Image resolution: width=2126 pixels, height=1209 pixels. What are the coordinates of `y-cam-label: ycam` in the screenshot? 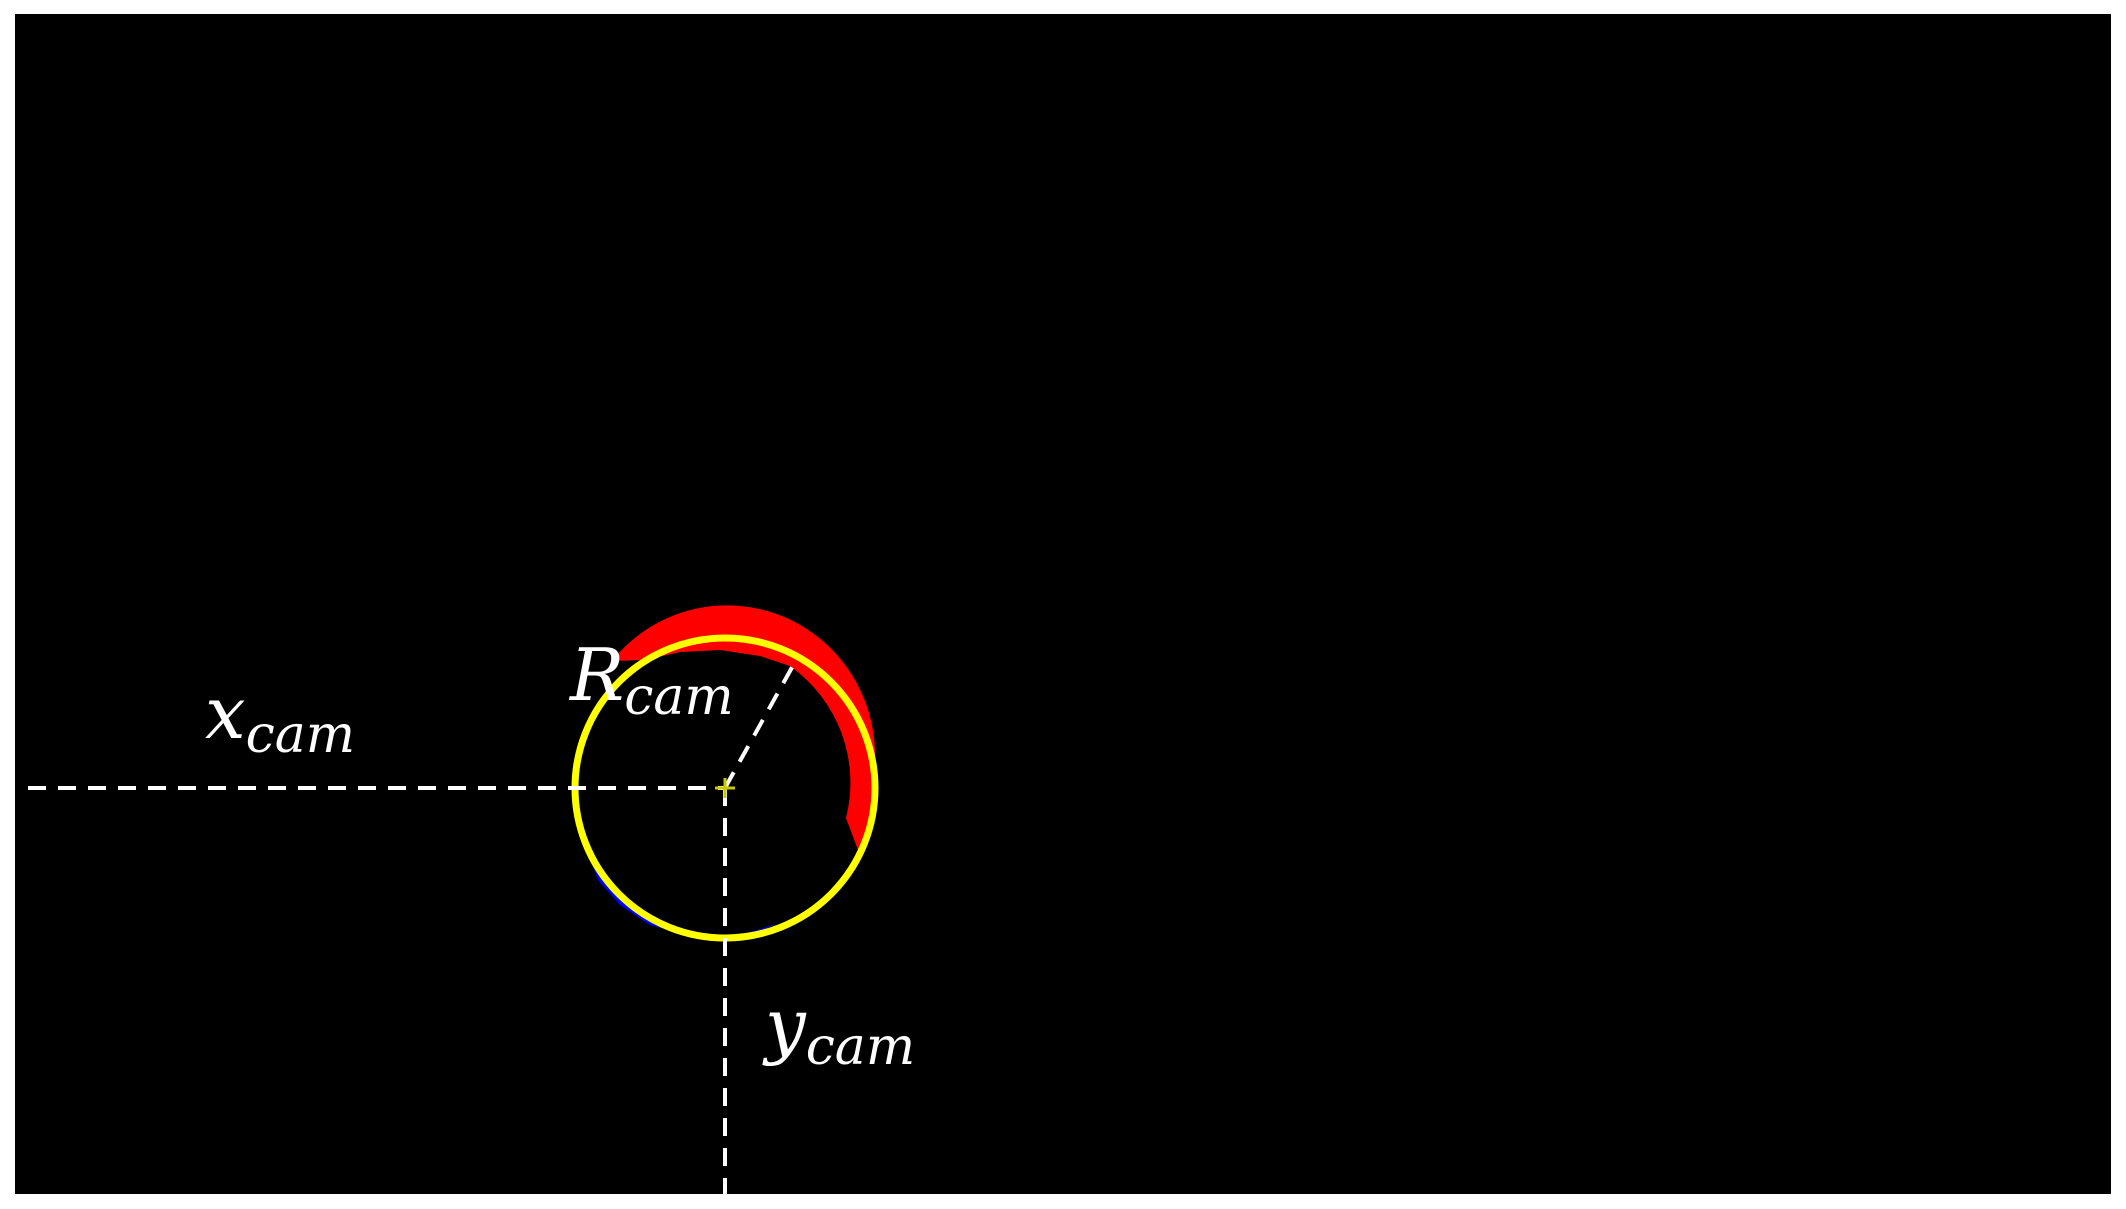 It's located at (838, 1030).